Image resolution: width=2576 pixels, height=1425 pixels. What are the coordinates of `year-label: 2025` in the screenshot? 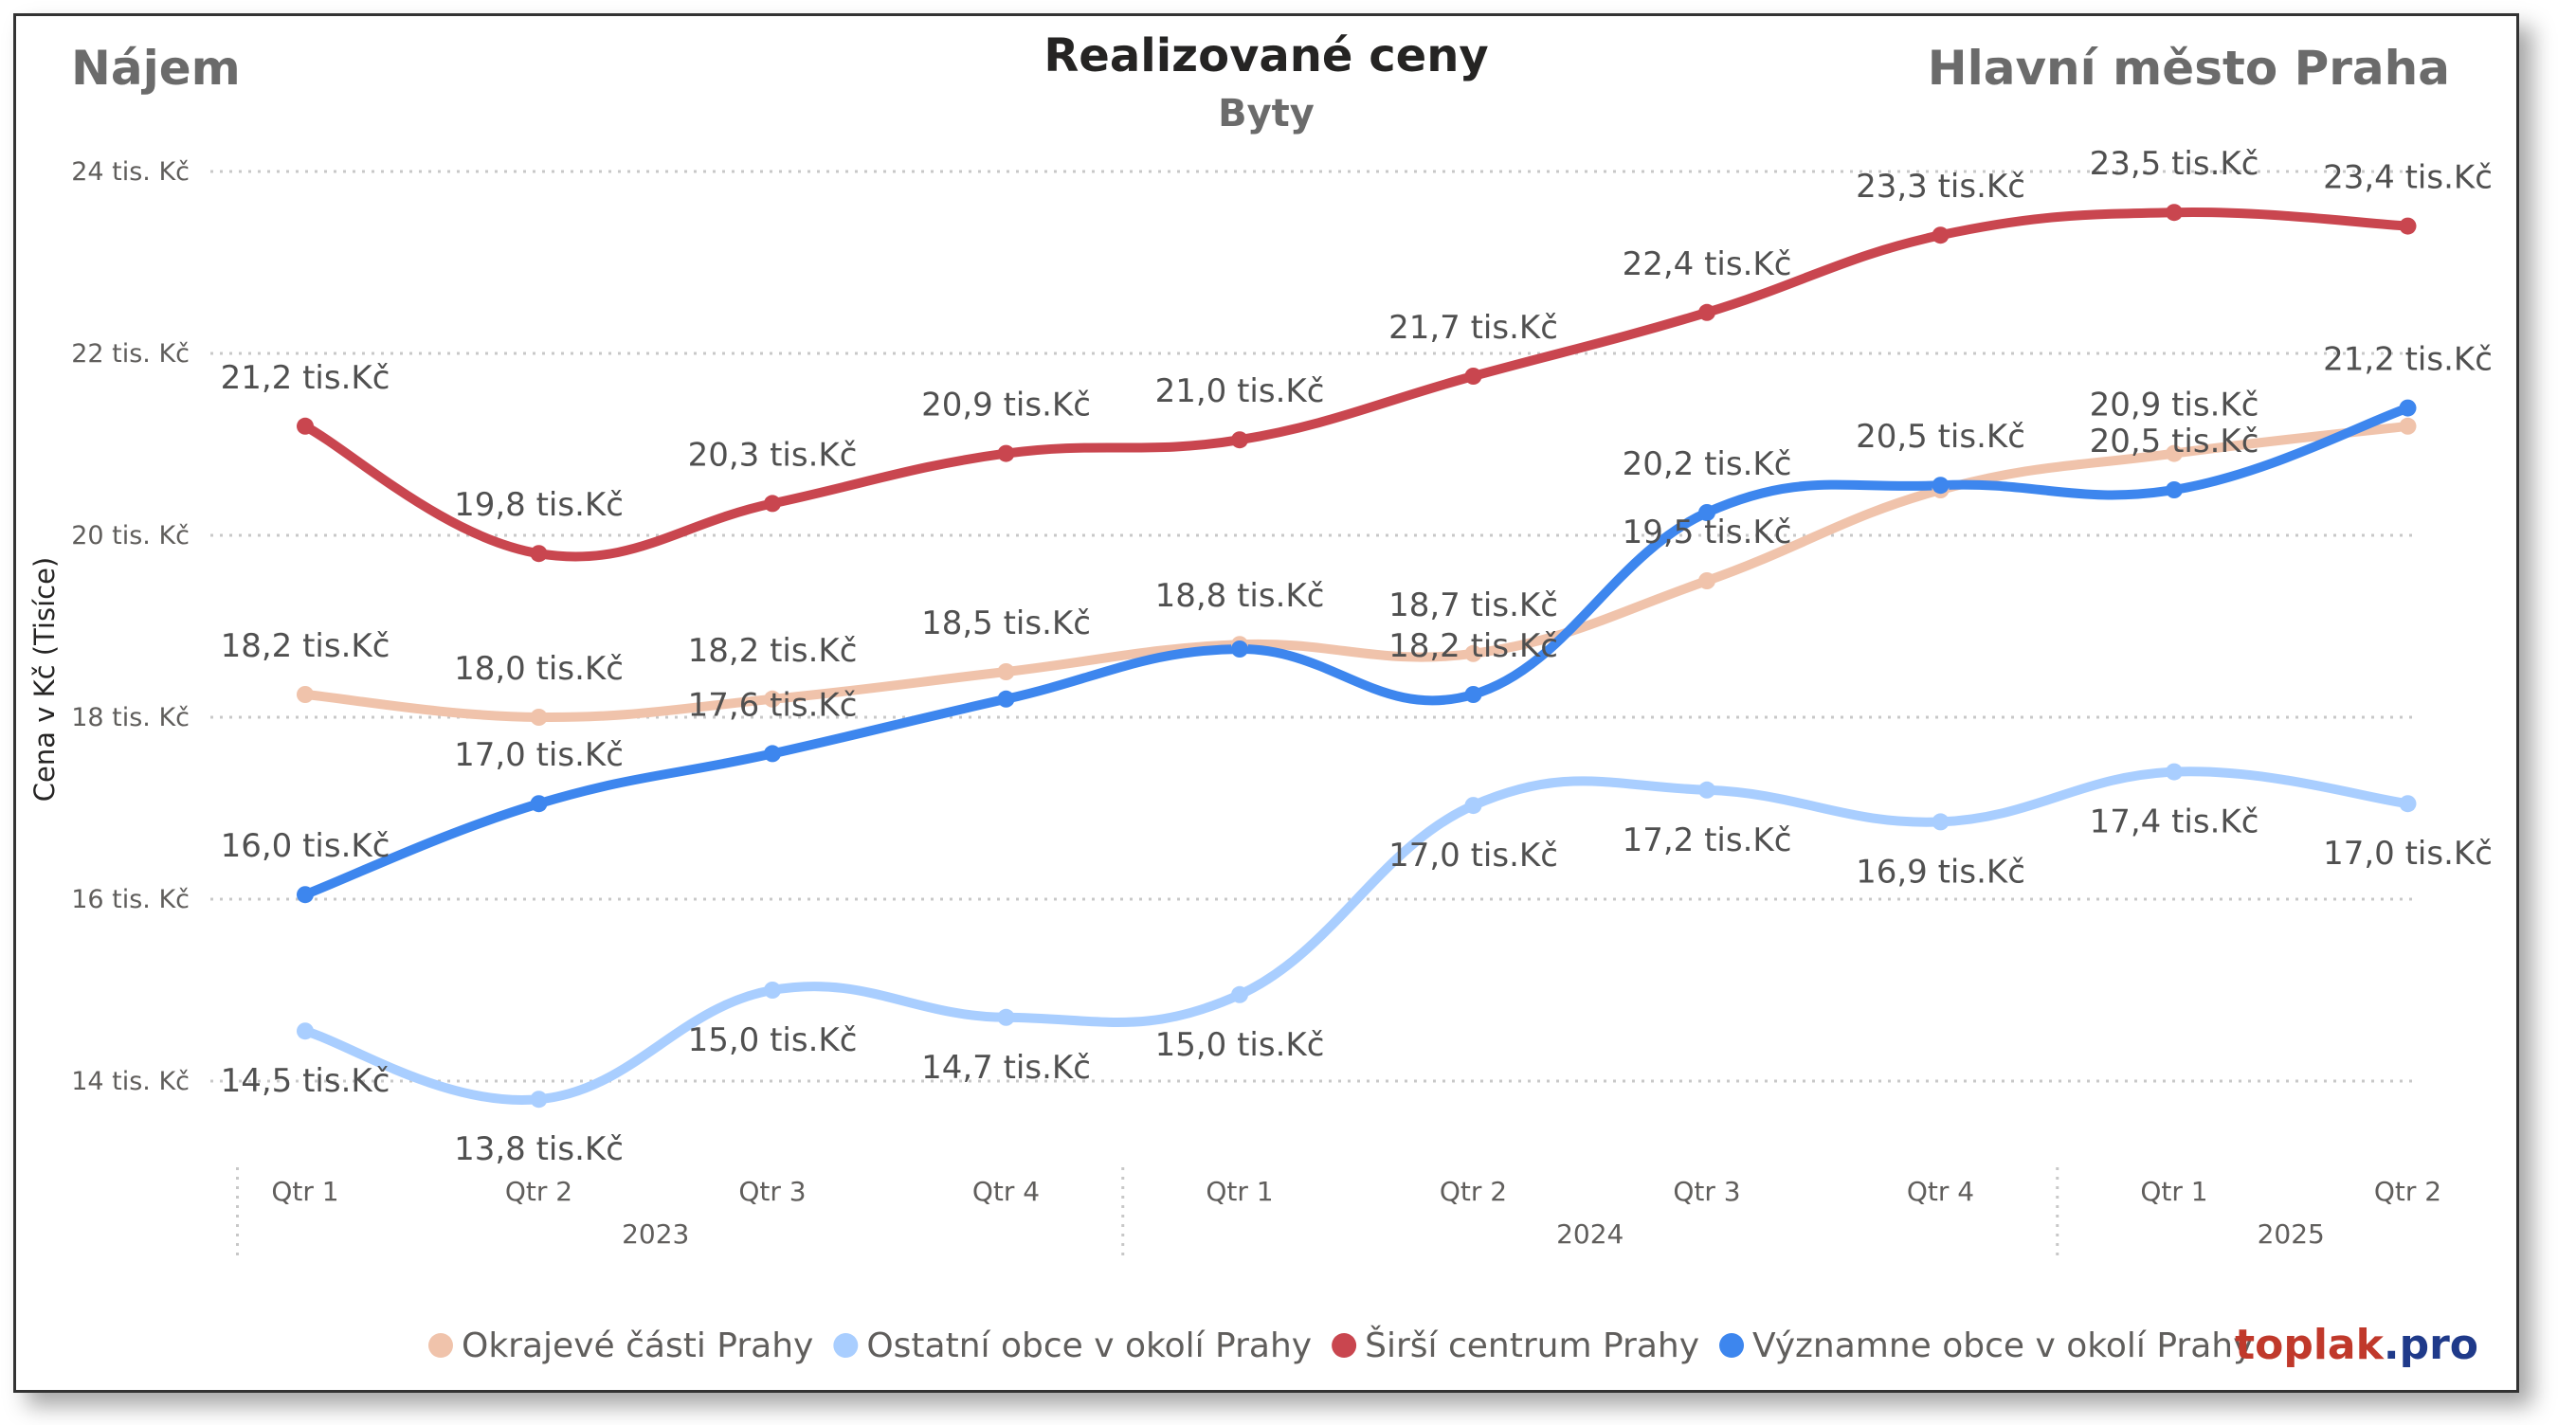 It's located at (2291, 1234).